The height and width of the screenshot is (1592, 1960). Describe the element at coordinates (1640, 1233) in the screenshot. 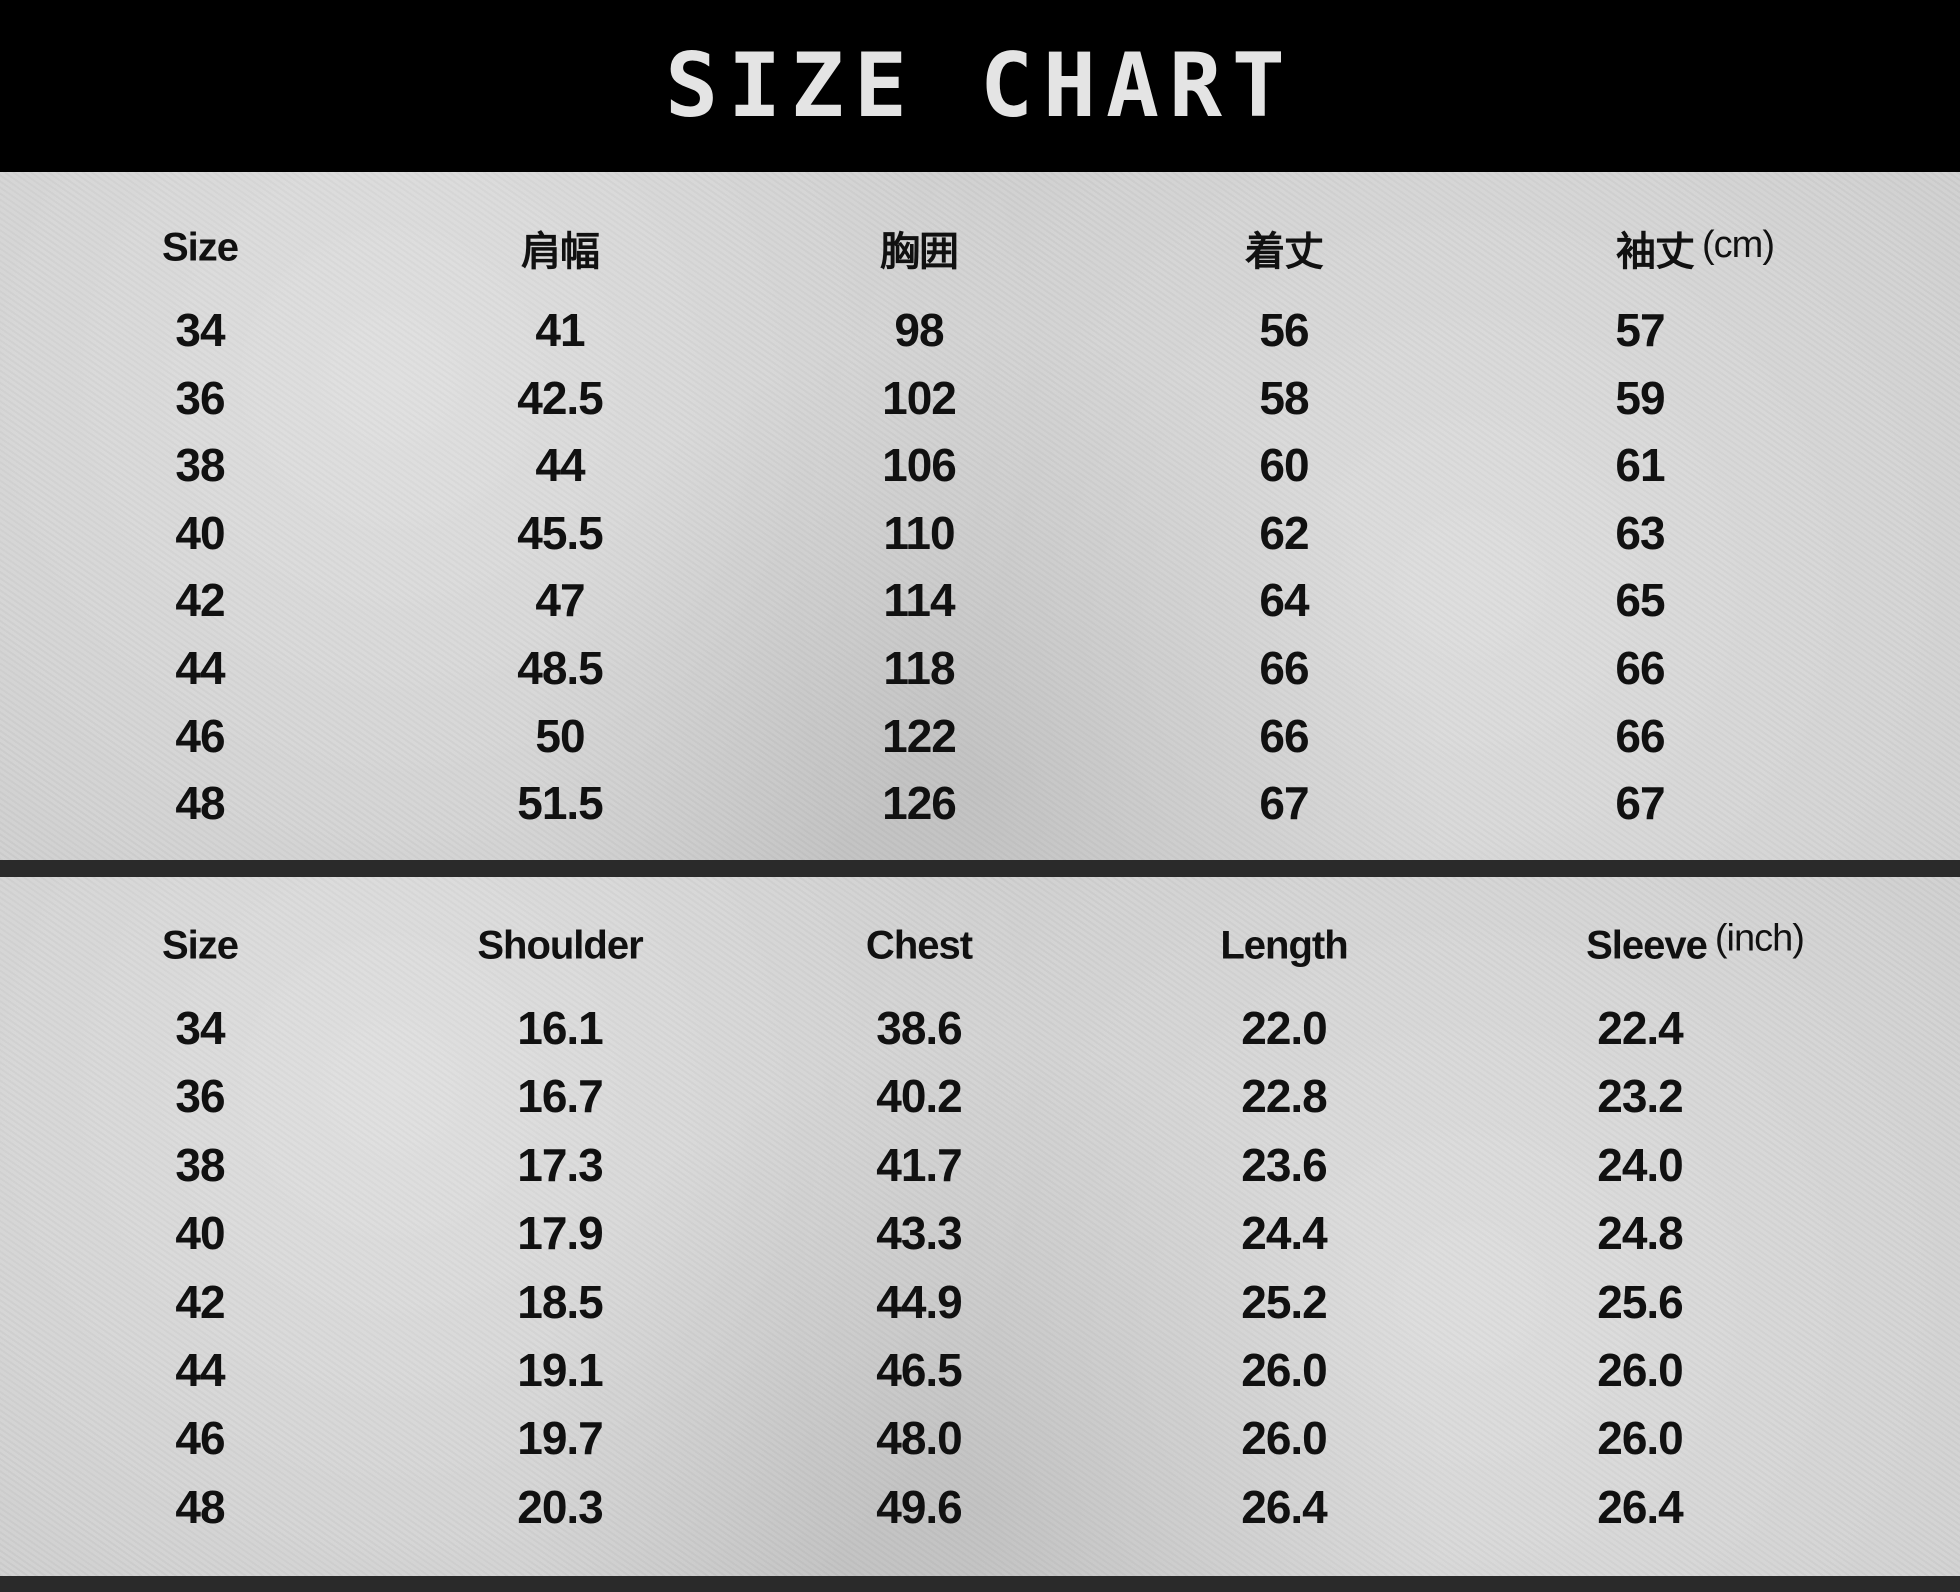

I see `table-cell-sleeve: 24.8` at that location.